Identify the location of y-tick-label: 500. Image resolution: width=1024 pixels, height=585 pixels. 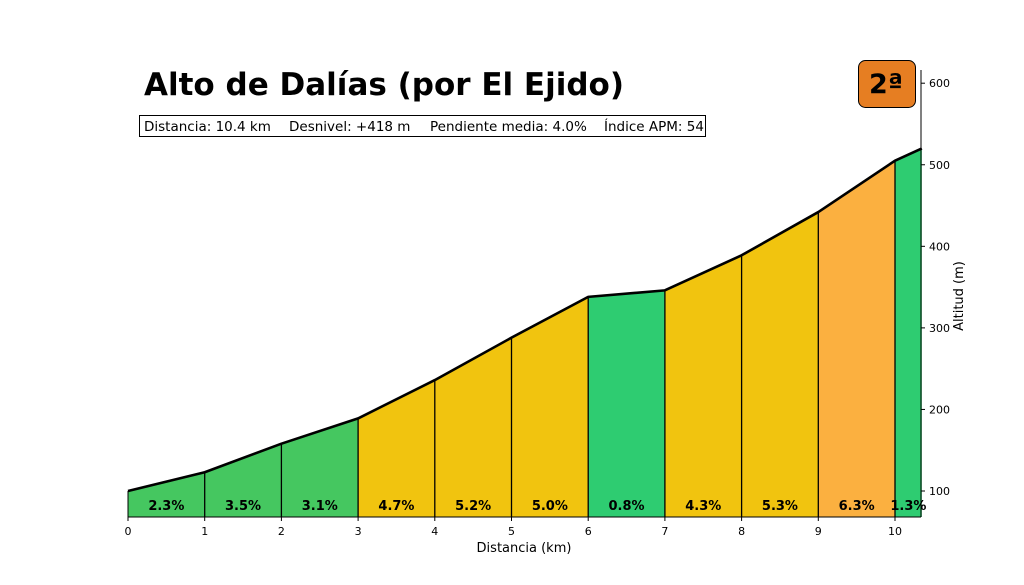
(939, 165).